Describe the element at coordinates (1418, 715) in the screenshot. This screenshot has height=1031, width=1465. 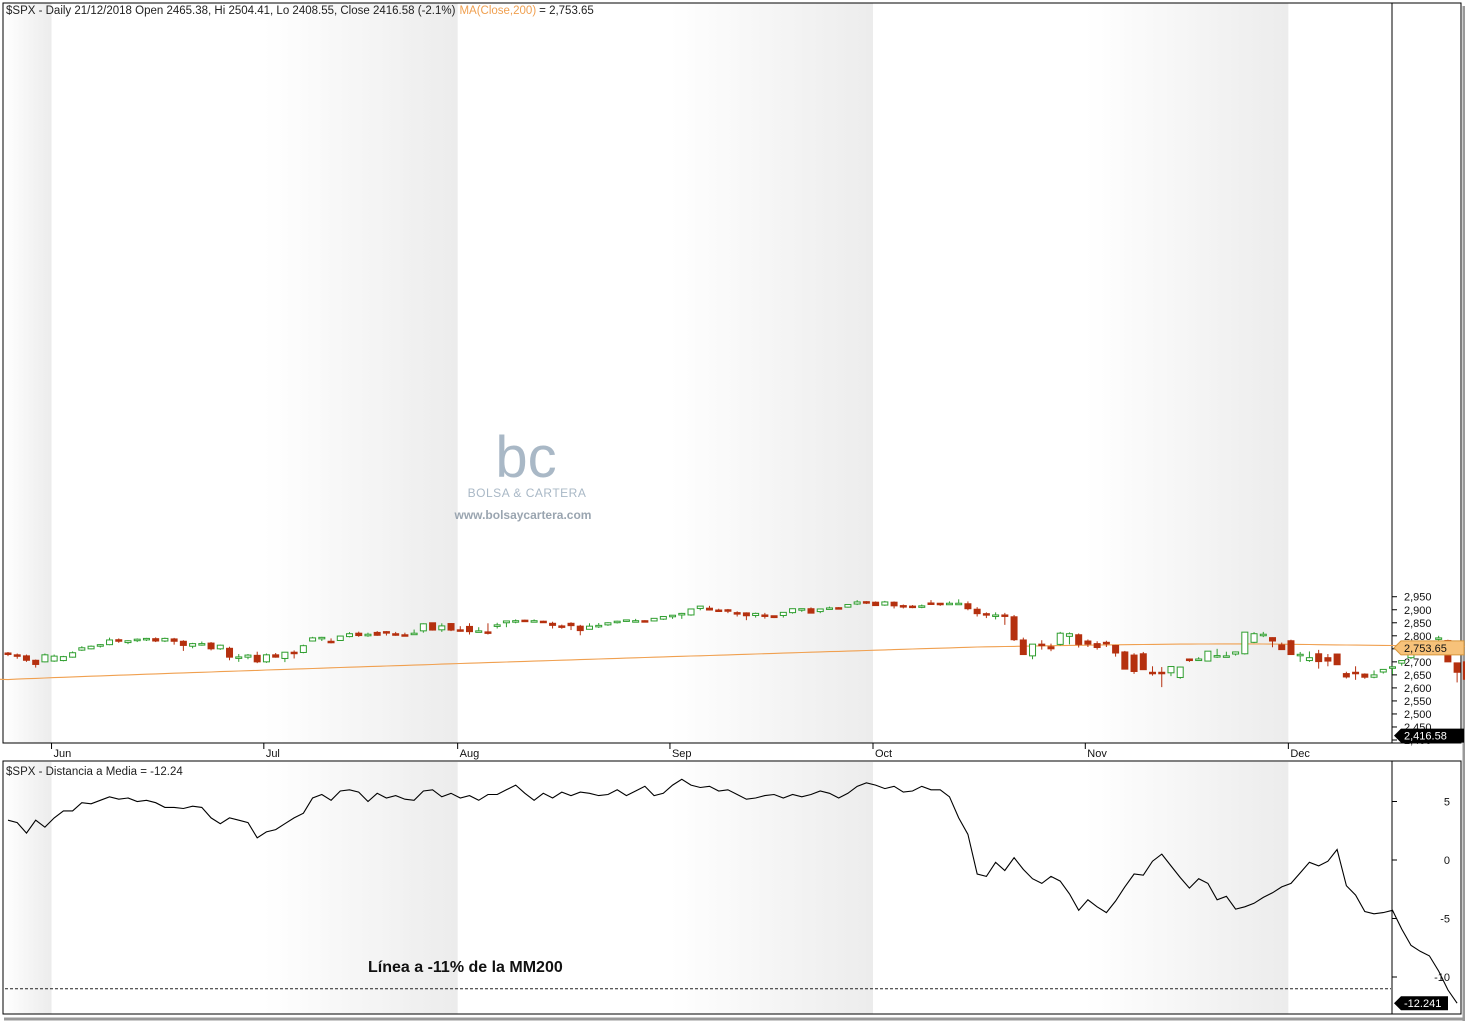
I see `price-tick-label: 2,500` at that location.